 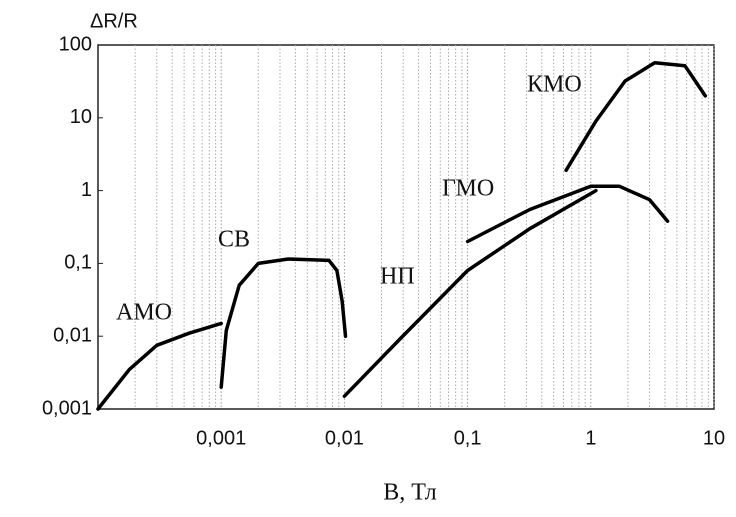 I want to click on curve-label: АМО, so click(x=144, y=313).